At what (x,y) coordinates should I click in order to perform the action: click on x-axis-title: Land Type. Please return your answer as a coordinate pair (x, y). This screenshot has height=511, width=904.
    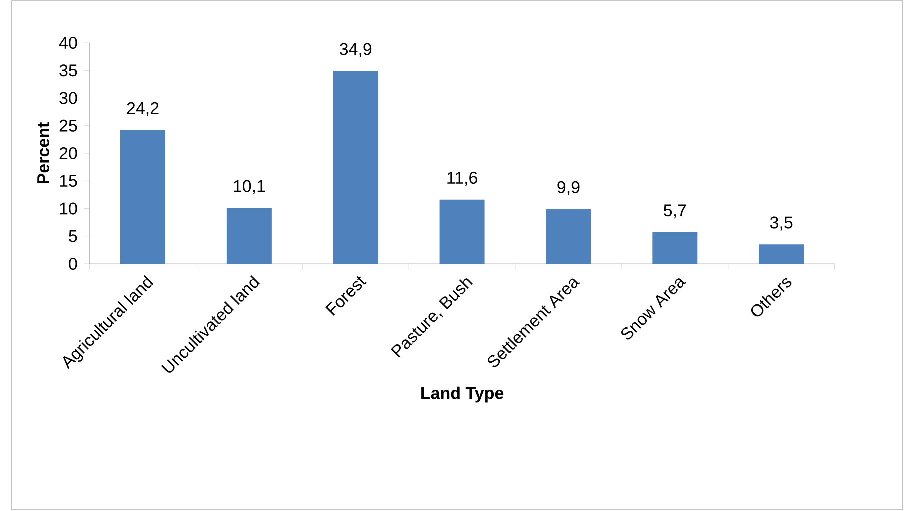
    Looking at the image, I should click on (463, 394).